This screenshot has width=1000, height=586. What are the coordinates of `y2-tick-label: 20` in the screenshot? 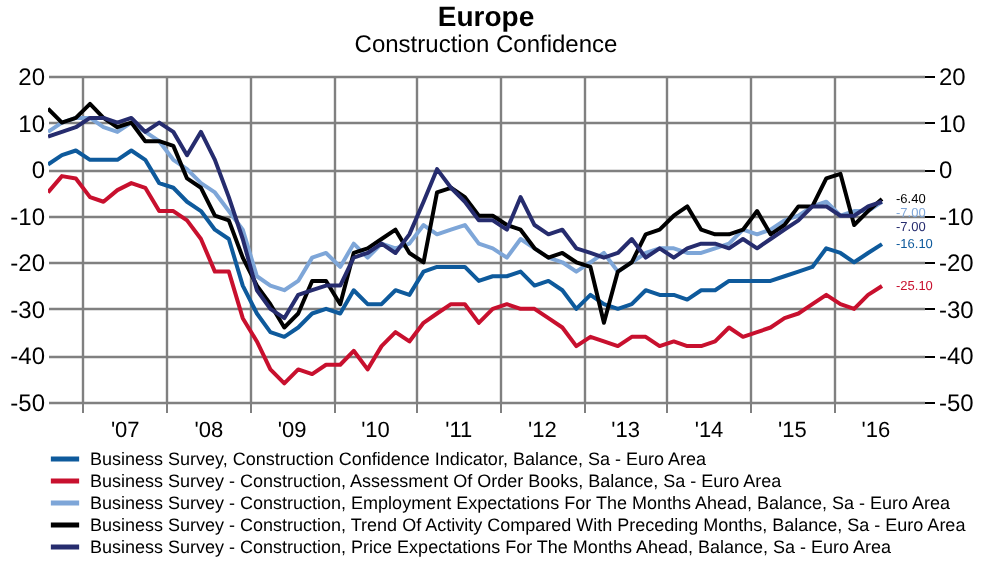 It's located at (953, 77).